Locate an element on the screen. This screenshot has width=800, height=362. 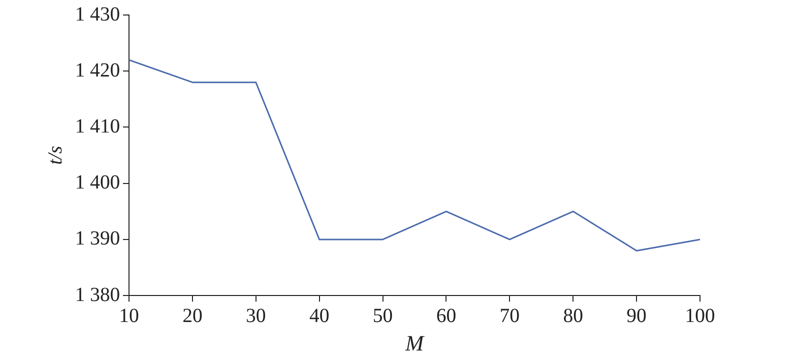
x-tick-label: 10 is located at coordinates (129, 315).